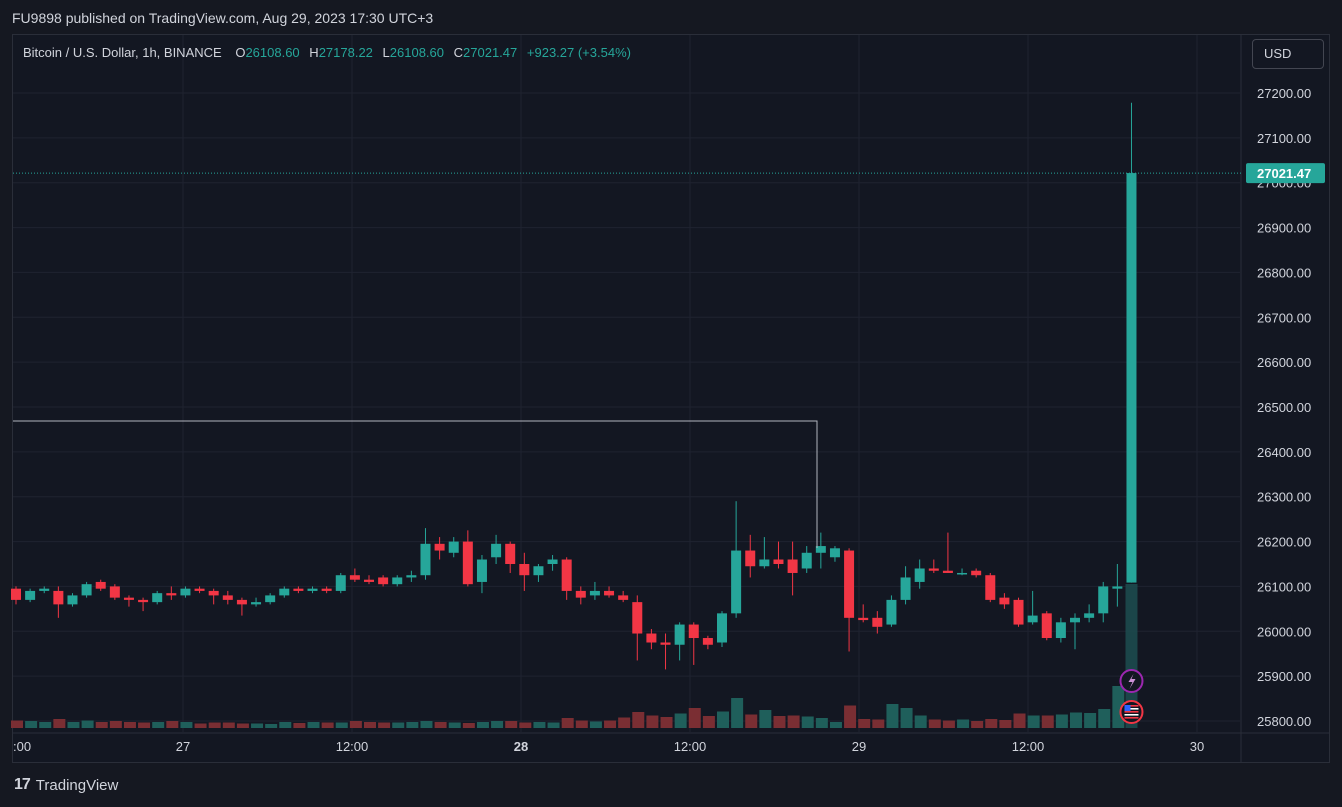 The width and height of the screenshot is (1342, 807). Describe the element at coordinates (314, 52) in the screenshot. I see `high-label: H` at that location.